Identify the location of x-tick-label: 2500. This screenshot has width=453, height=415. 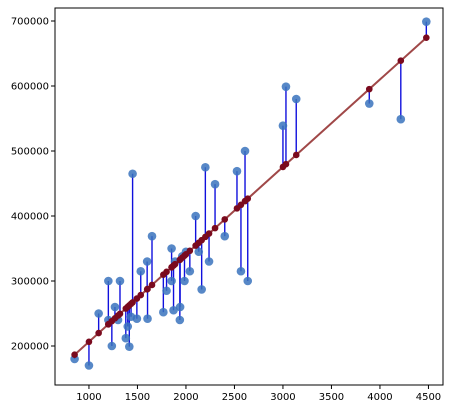
(234, 397).